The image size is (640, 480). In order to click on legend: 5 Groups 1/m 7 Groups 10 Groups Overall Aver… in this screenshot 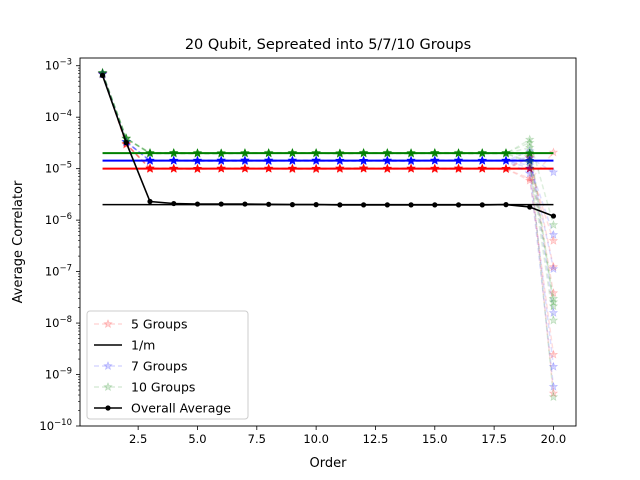, I will do `click(167, 365)`.